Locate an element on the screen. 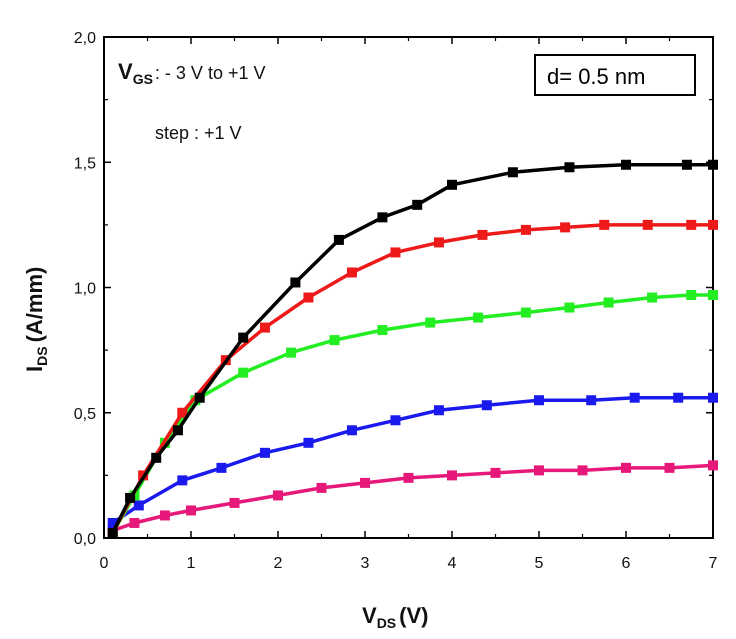 The height and width of the screenshot is (639, 736). y-axis-title-sub: DS is located at coordinates (42, 355).